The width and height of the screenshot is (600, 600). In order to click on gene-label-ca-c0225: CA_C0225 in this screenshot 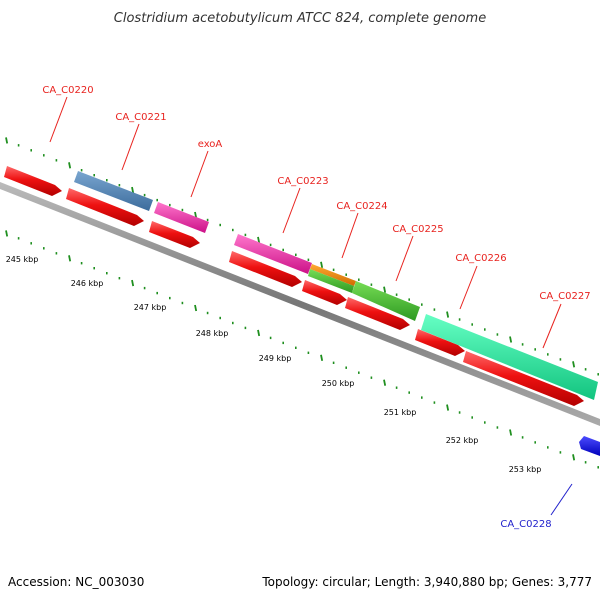, I will do `click(417, 229)`.